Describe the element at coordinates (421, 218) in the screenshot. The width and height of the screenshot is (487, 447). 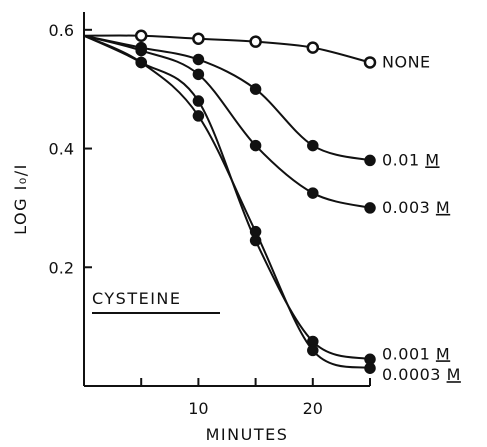
I see `labels-layer: NONE 0.01 M 0.003 M 0.001 M 0.0003 M` at that location.